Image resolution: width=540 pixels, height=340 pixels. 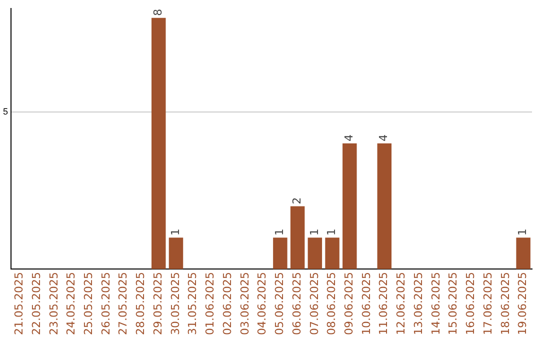 What do you see at coordinates (193, 304) in the screenshot?
I see `x-tick-label: 31.05.2025` at bounding box center [193, 304].